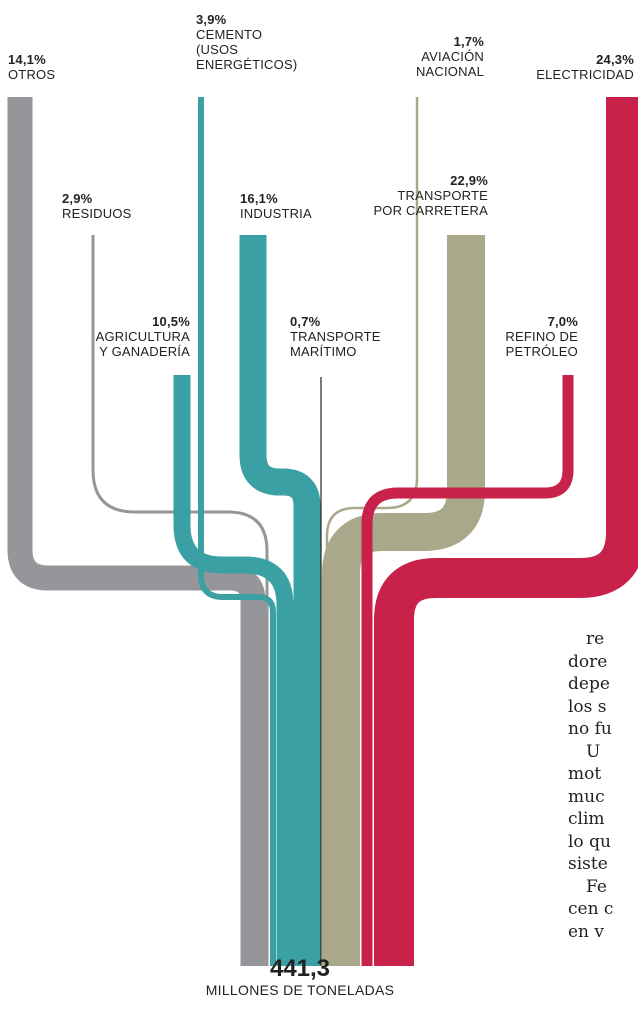 Image resolution: width=638 pixels, height=1028 pixels. I want to click on label-cemento: 3,9% CEMENTO (USOS ENERGÉTICOS), so click(246, 42).